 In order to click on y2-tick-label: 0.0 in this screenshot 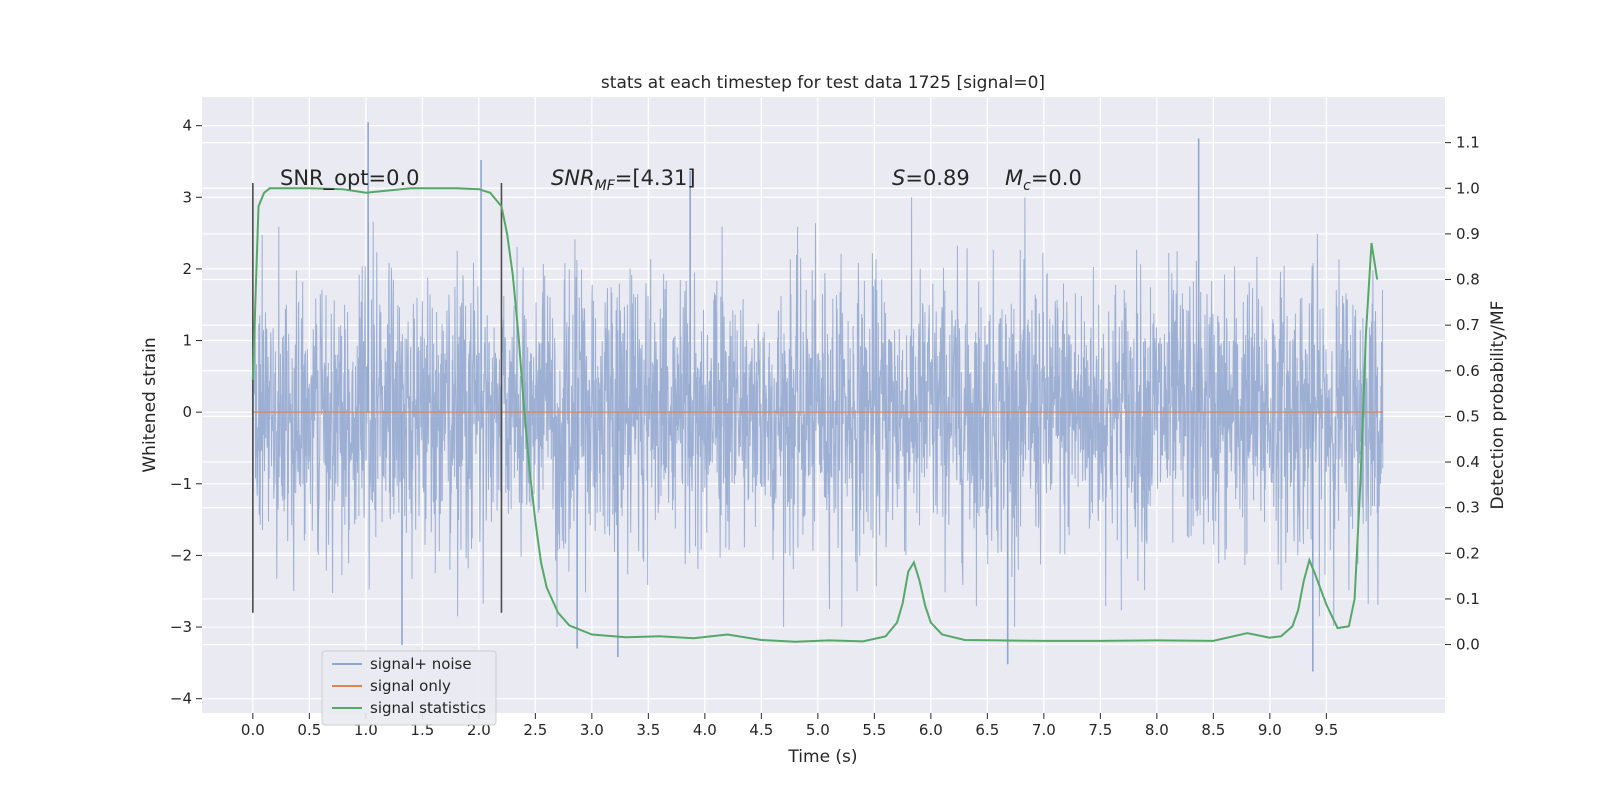, I will do `click(1468, 645)`.